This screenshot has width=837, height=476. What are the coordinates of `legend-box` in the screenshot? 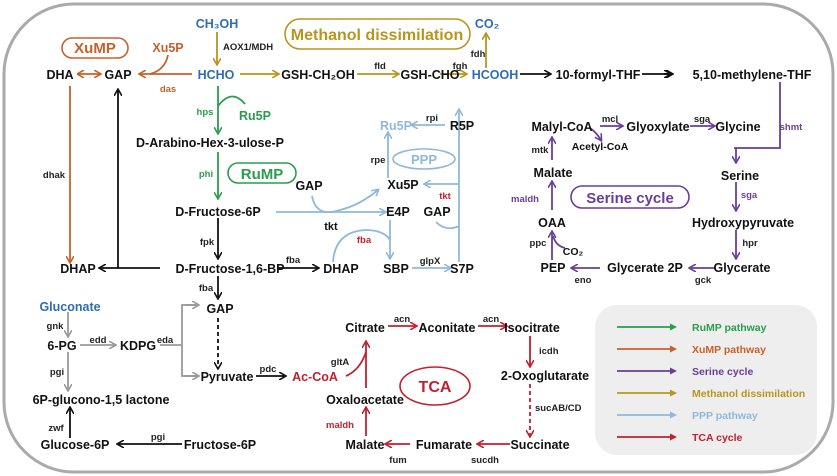 It's located at (706, 380).